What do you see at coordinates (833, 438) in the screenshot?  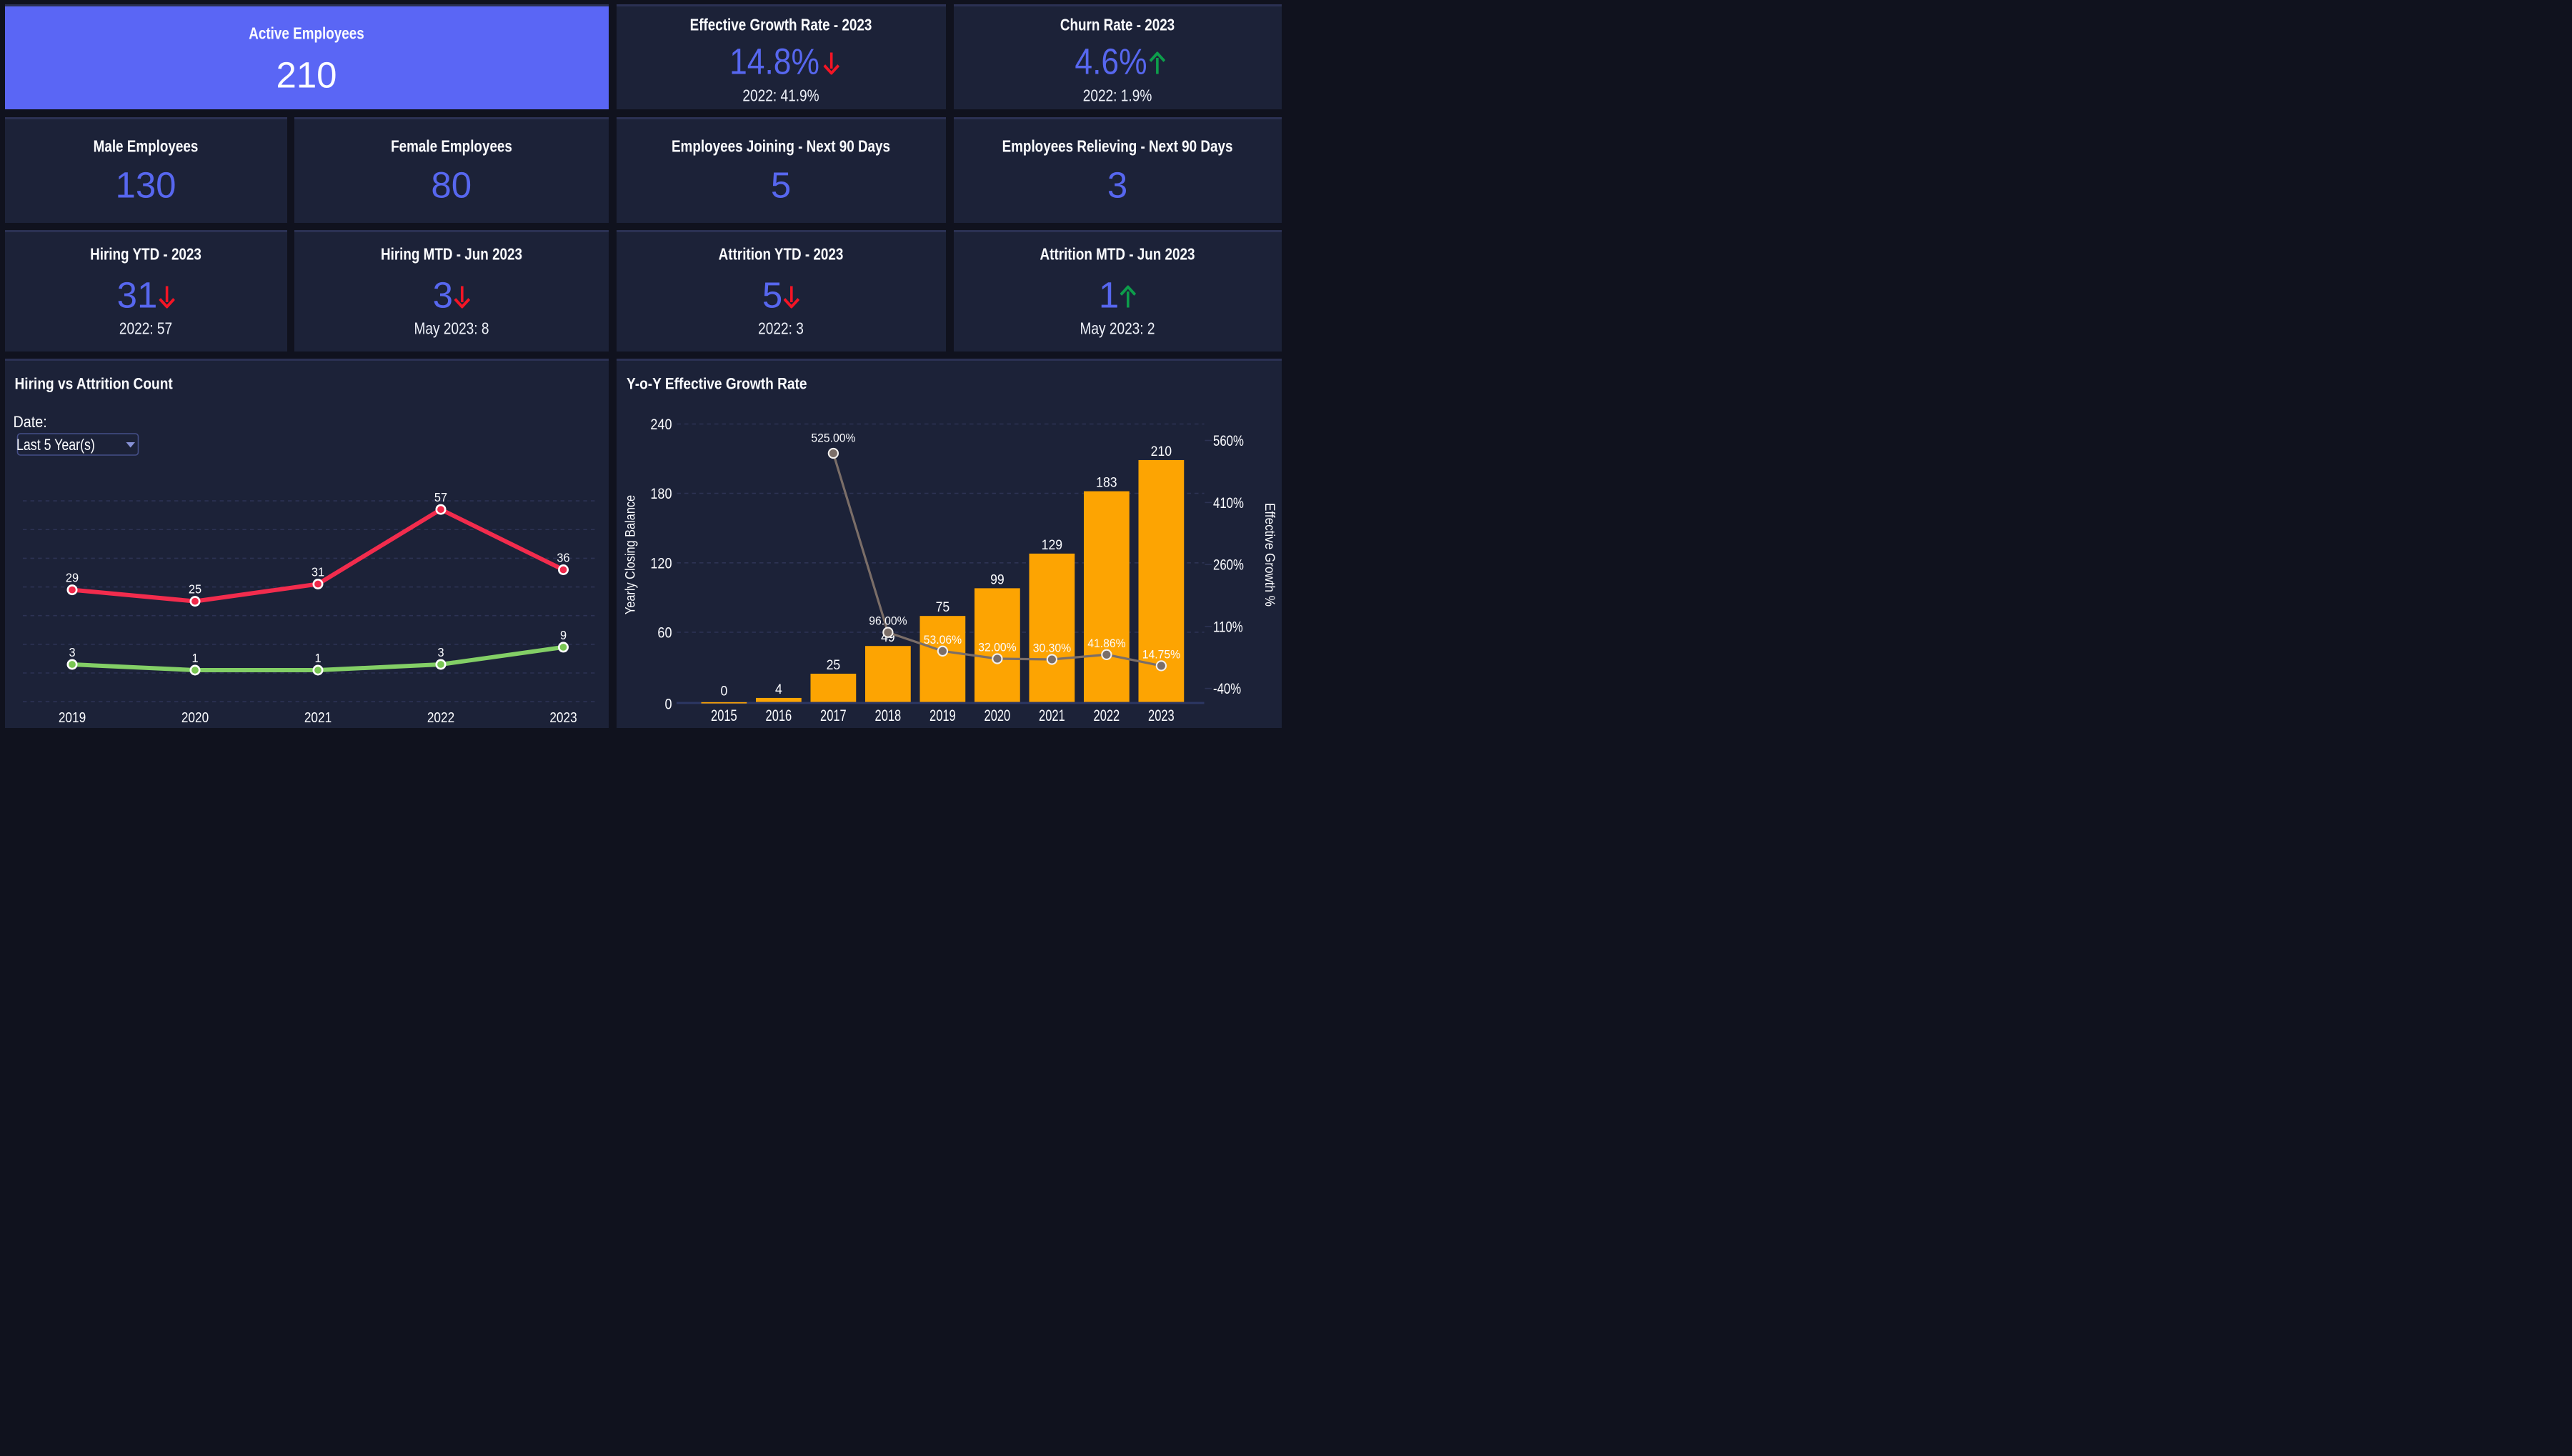 I see `svg-text: 525.00%` at bounding box center [833, 438].